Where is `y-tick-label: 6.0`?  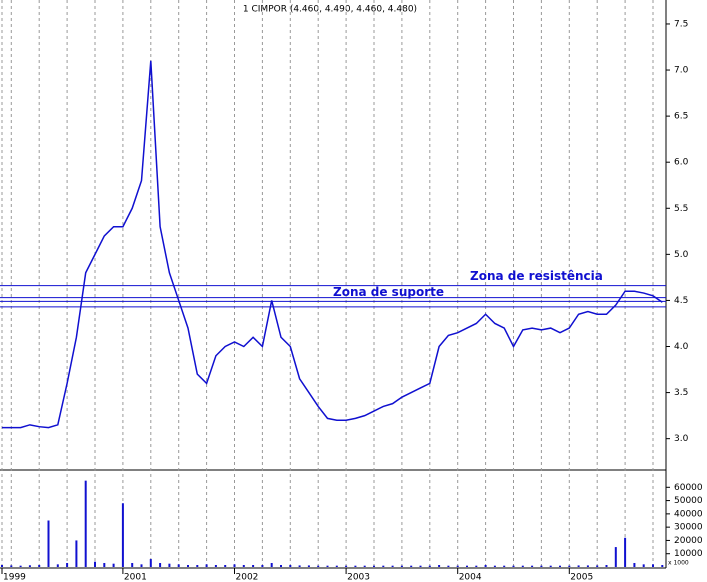
y-tick-label: 6.0 is located at coordinates (681, 163).